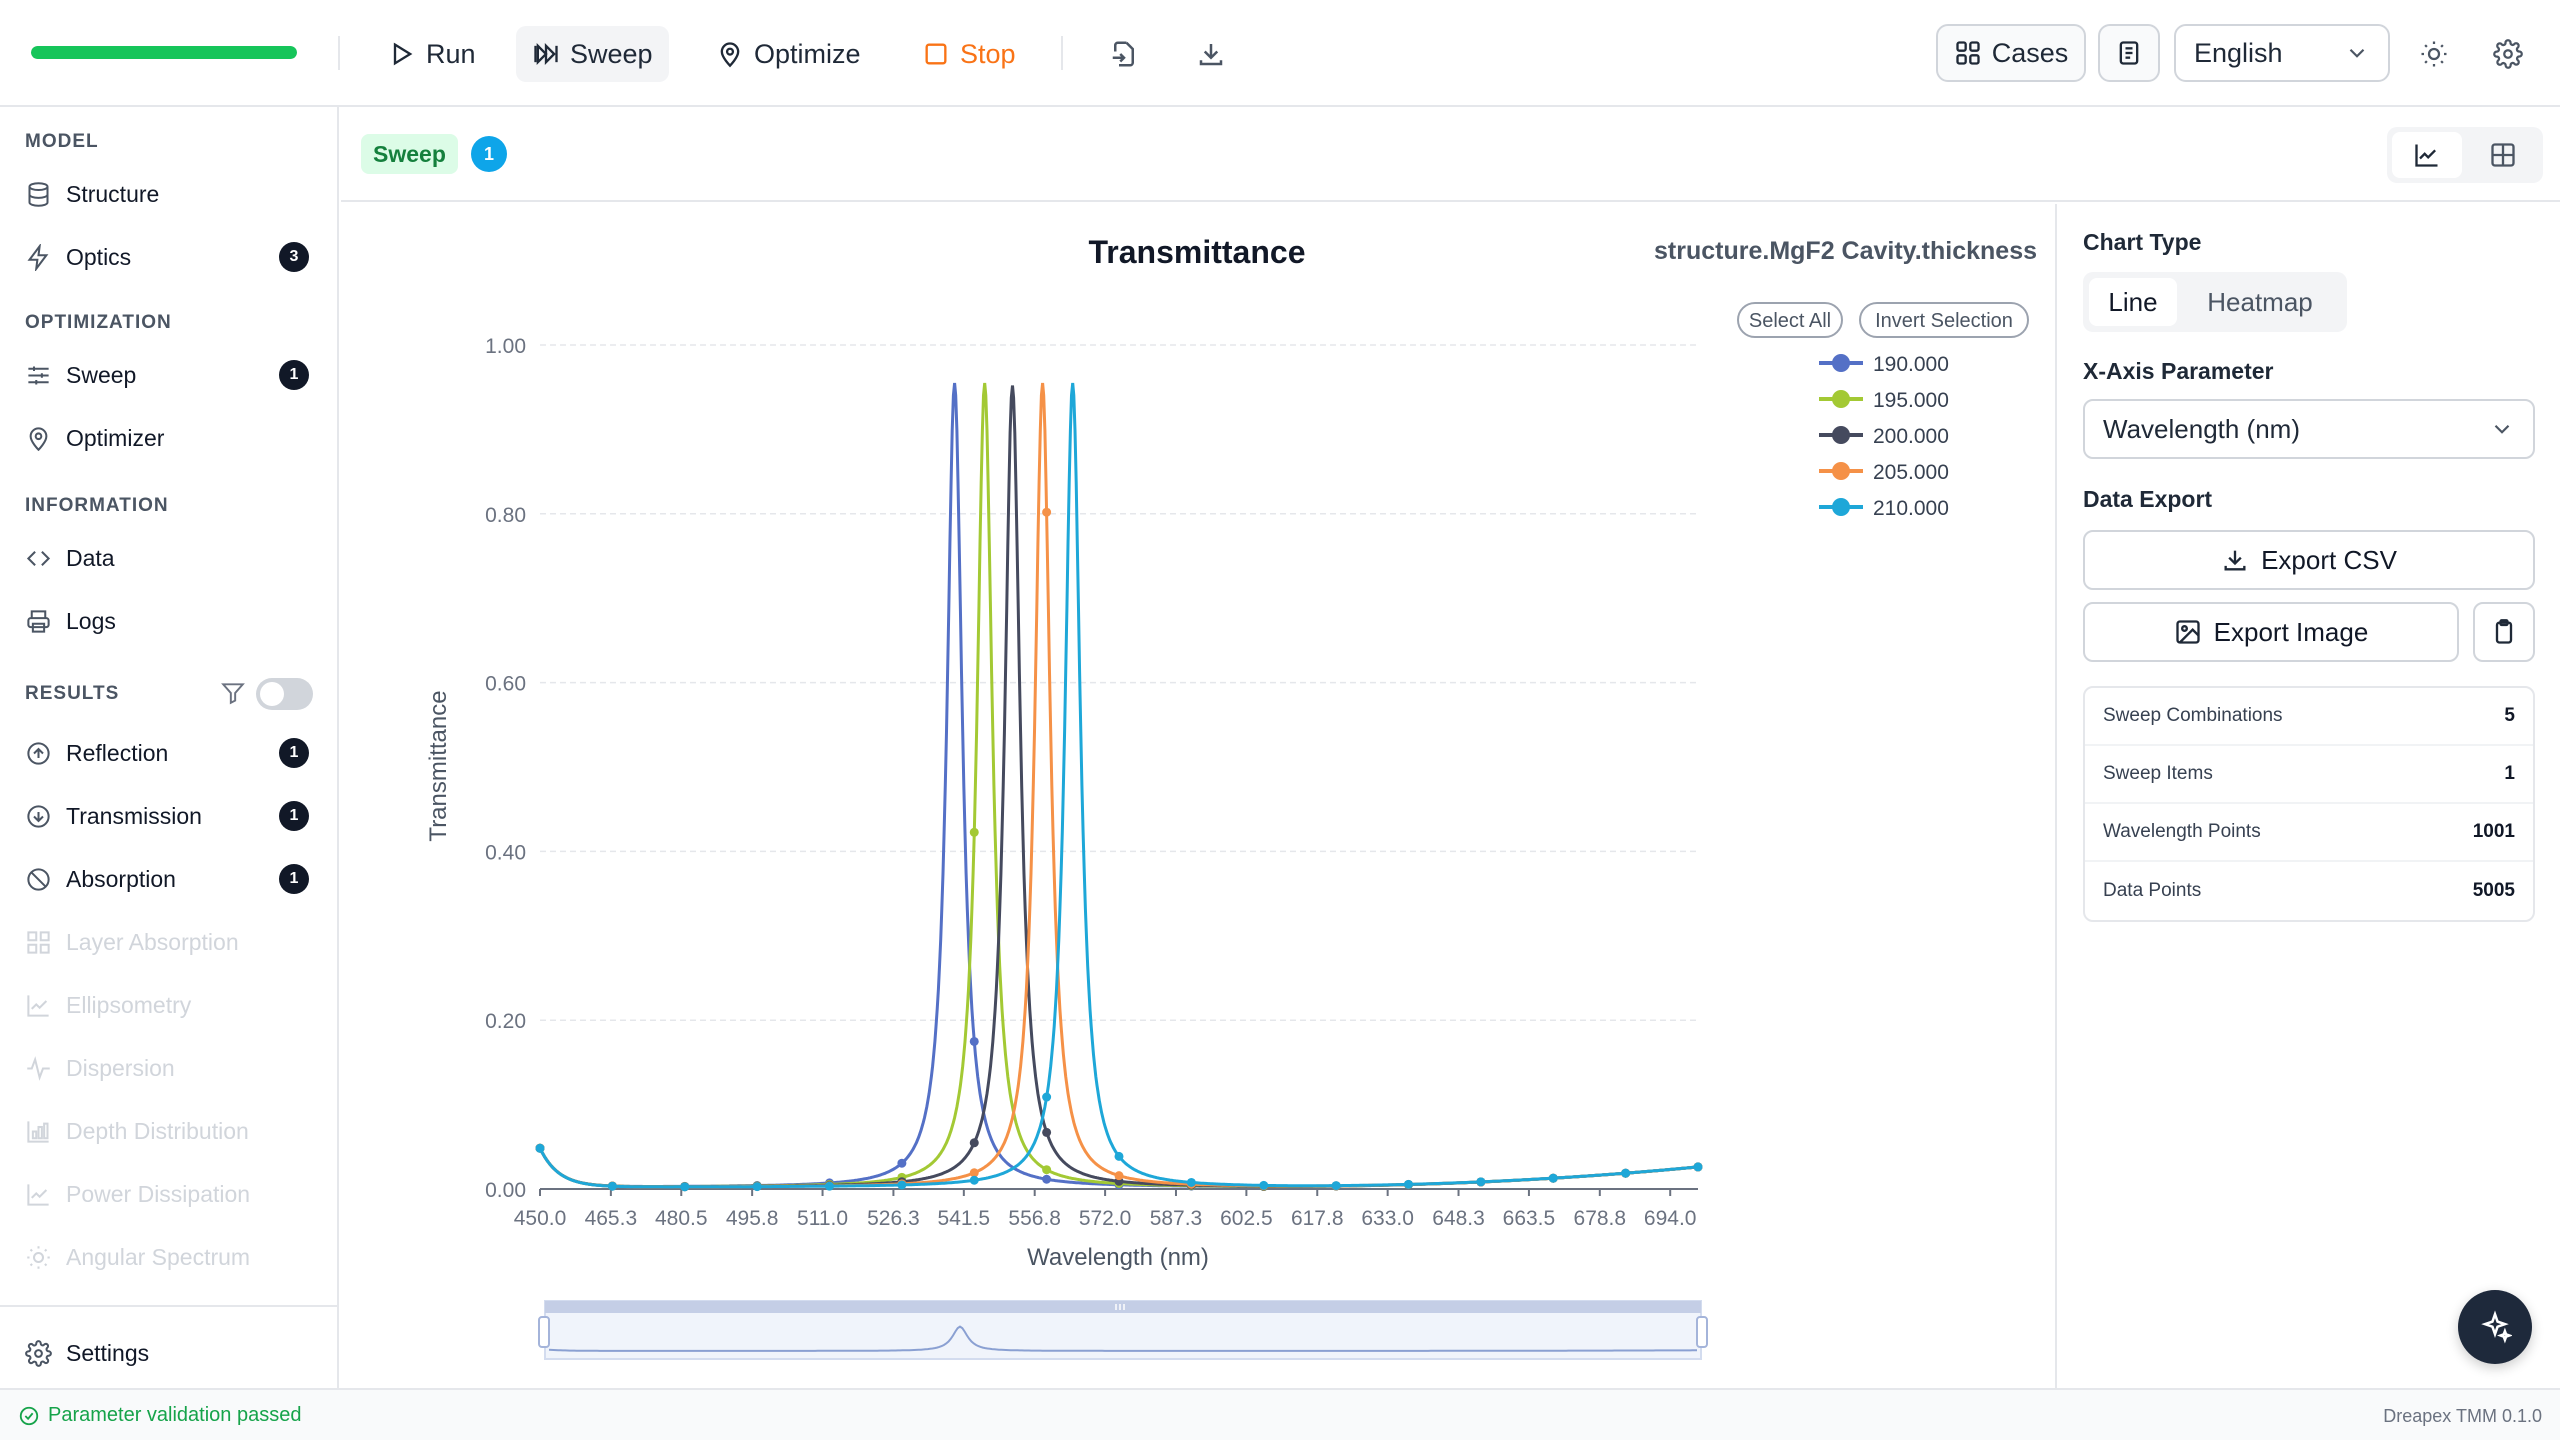 The width and height of the screenshot is (2560, 1440). Describe the element at coordinates (1120, 1307) in the screenshot. I see `zoom-drag-grip` at that location.